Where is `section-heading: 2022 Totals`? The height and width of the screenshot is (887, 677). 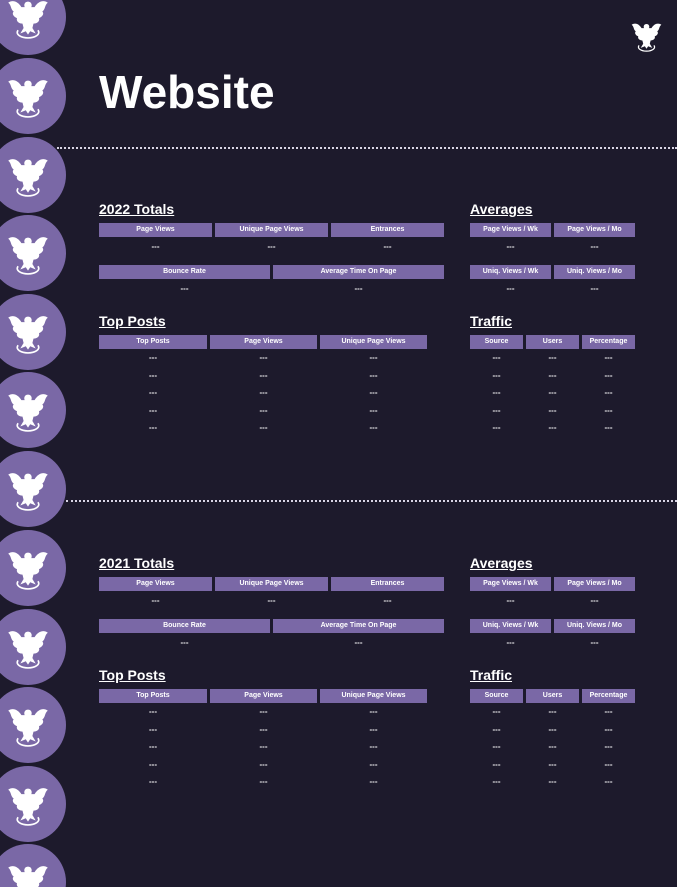
section-heading: 2022 Totals is located at coordinates (137, 209).